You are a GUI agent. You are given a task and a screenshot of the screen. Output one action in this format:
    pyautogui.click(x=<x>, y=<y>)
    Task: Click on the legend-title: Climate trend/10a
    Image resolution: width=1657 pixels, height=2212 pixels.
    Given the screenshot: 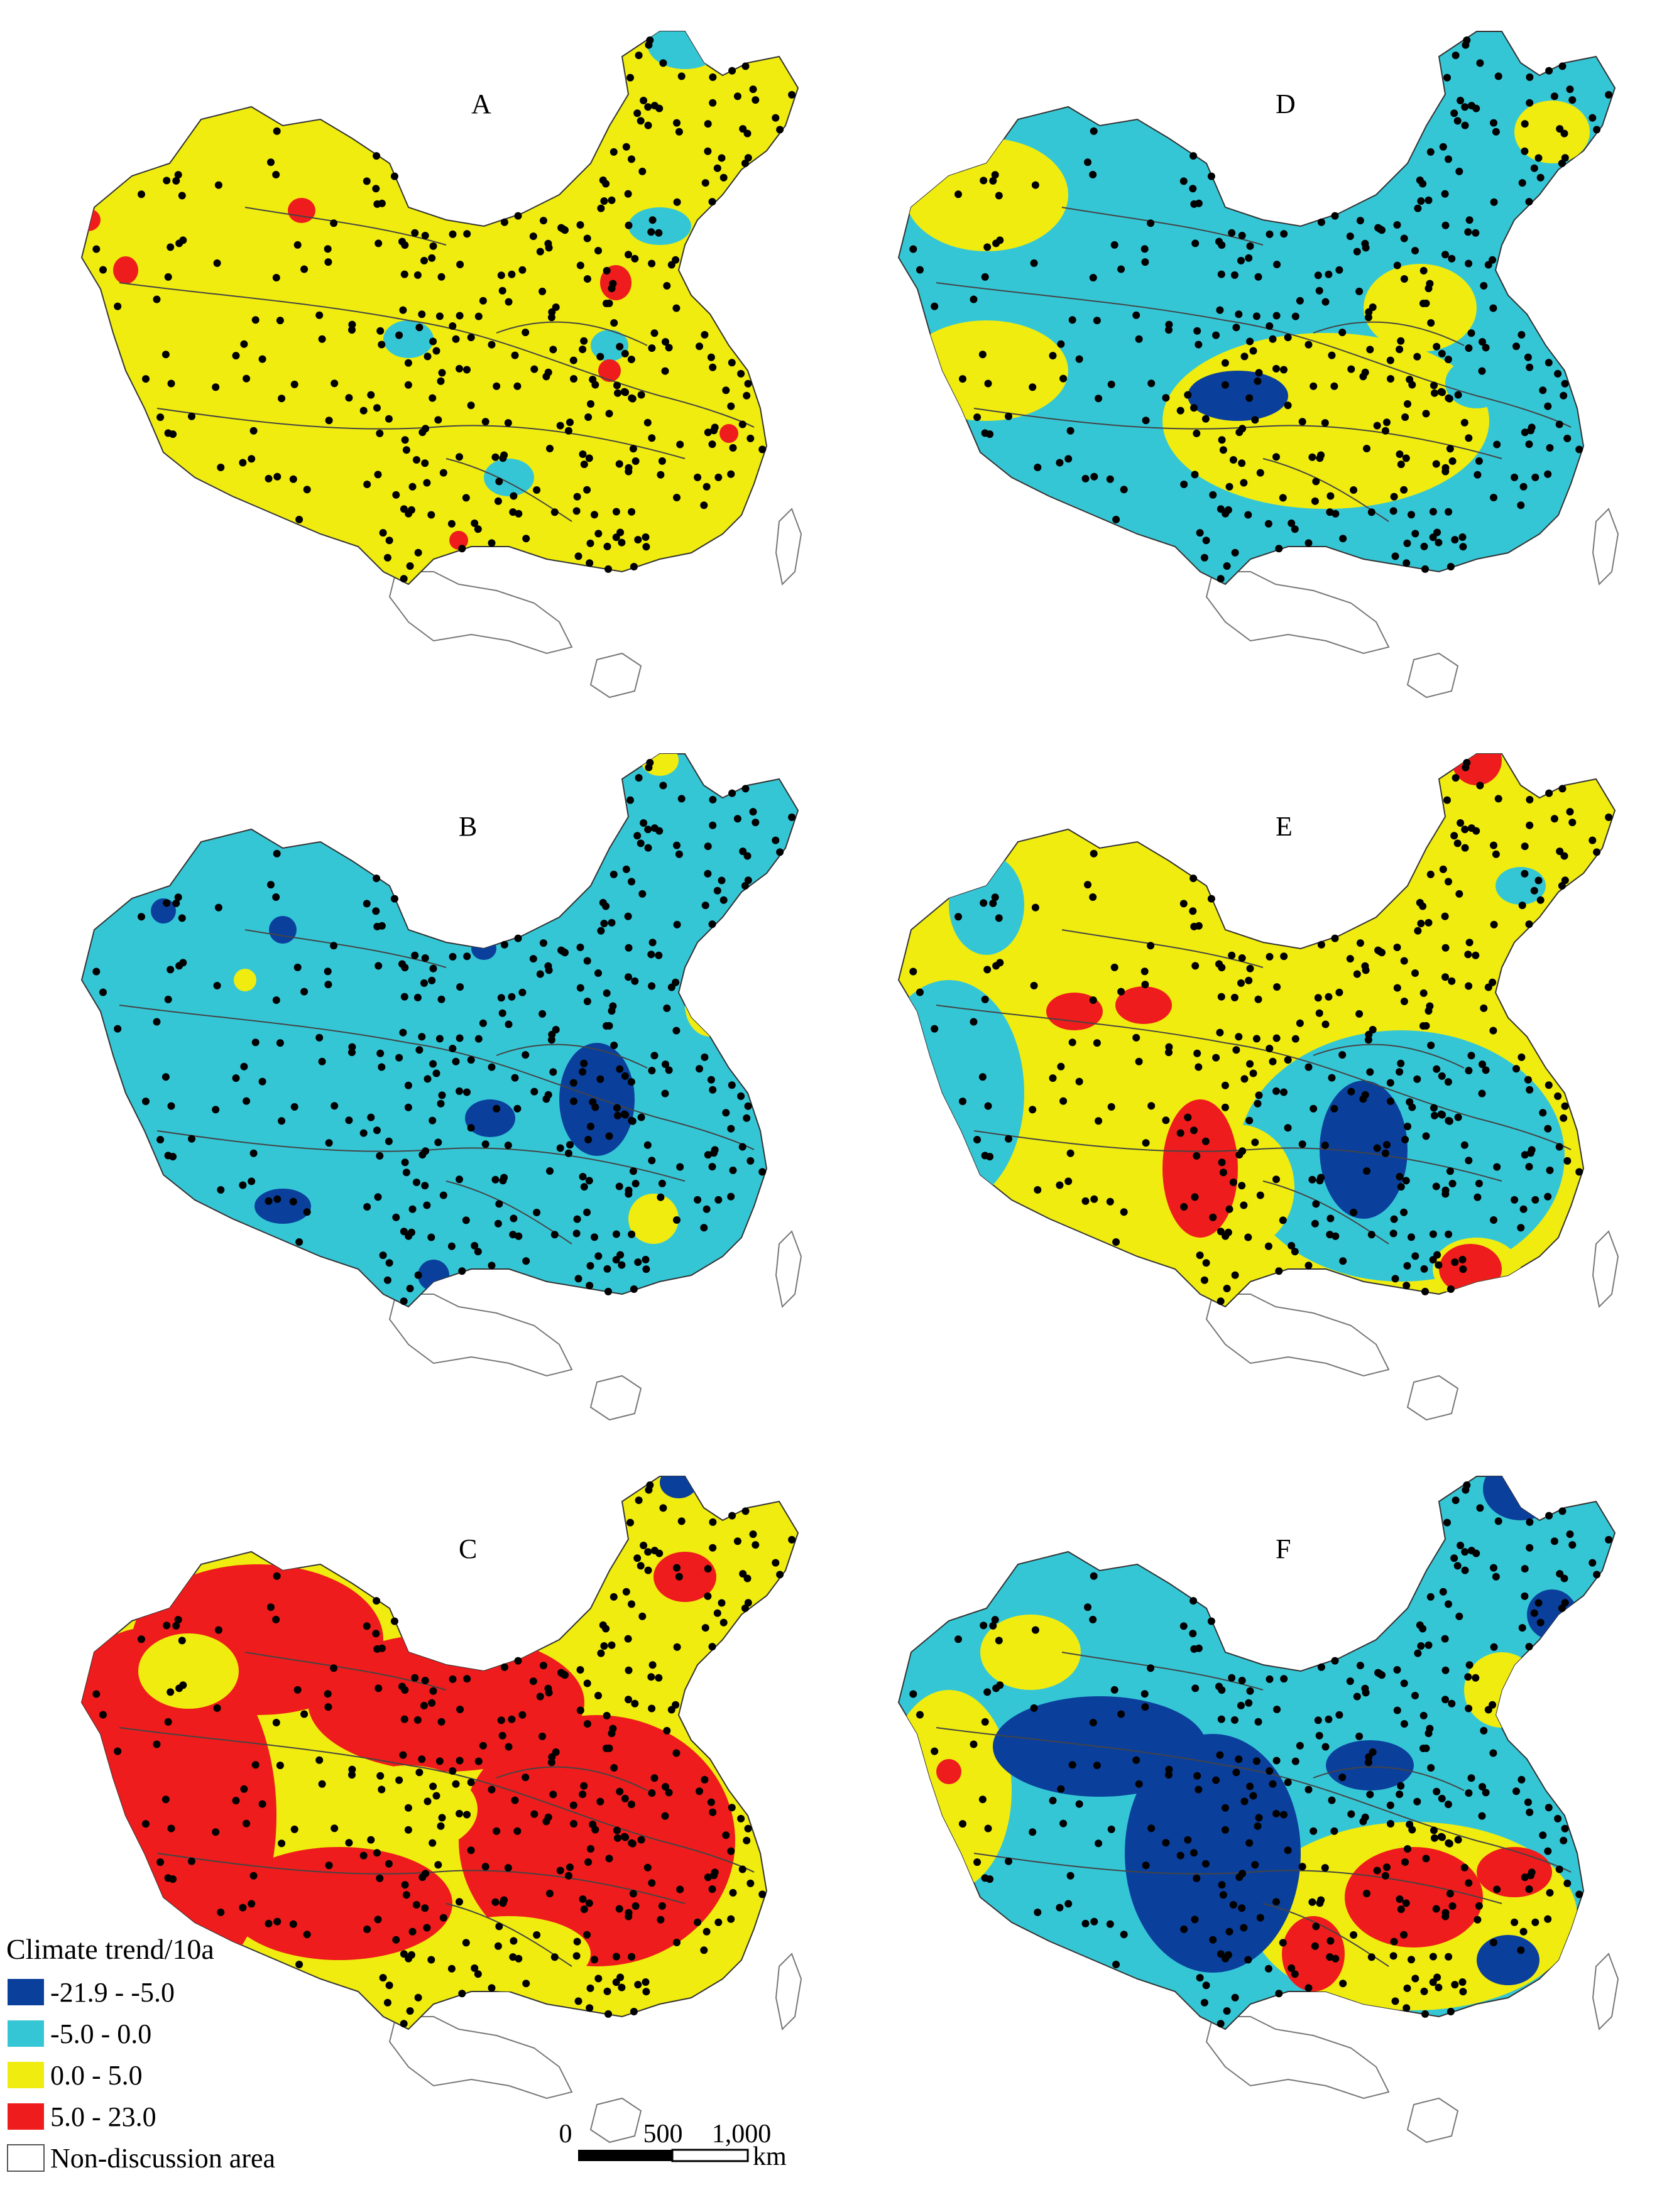 What is the action you would take?
    pyautogui.click(x=110, y=1949)
    